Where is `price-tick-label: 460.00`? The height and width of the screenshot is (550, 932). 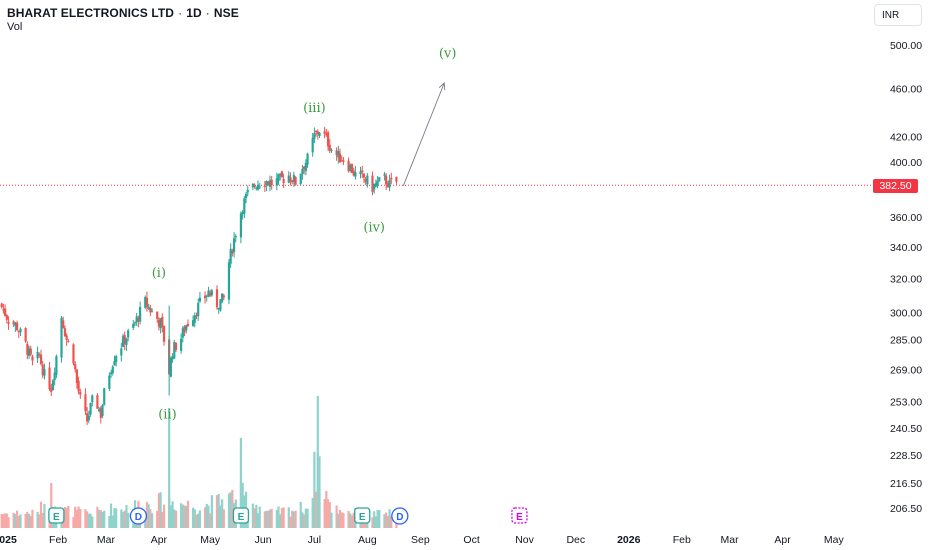 price-tick-label: 460.00 is located at coordinates (906, 90).